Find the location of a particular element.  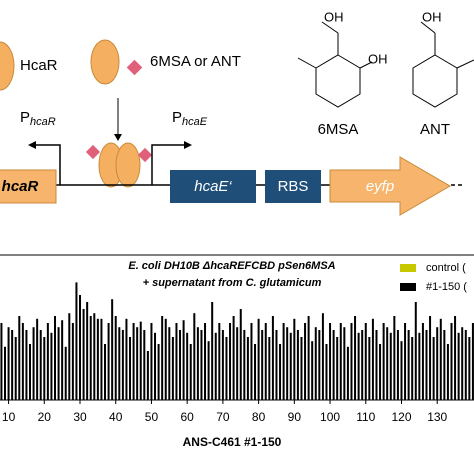

arrowhead is located at coordinates (188, 145).